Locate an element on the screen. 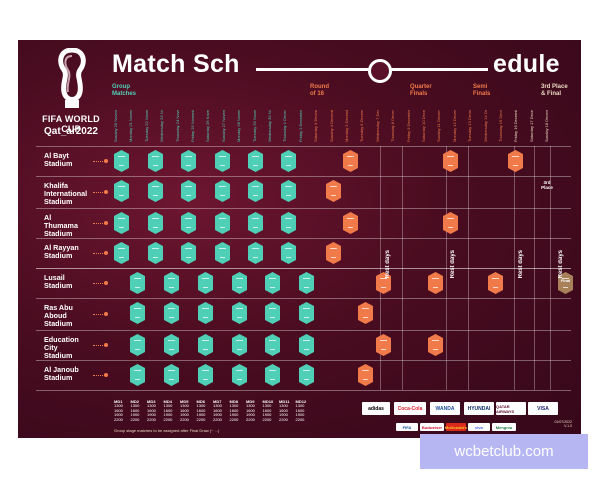 The height and width of the screenshot is (480, 600). sponsor-logo: Mengniu is located at coordinates (504, 427).